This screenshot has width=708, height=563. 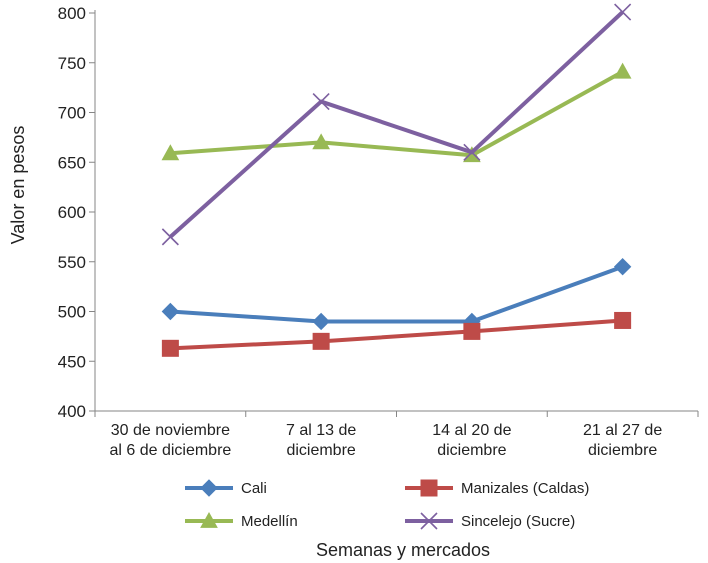 What do you see at coordinates (170, 440) in the screenshot?
I see `x-tick-label: 30 de noviembre al 6 de diciembre` at bounding box center [170, 440].